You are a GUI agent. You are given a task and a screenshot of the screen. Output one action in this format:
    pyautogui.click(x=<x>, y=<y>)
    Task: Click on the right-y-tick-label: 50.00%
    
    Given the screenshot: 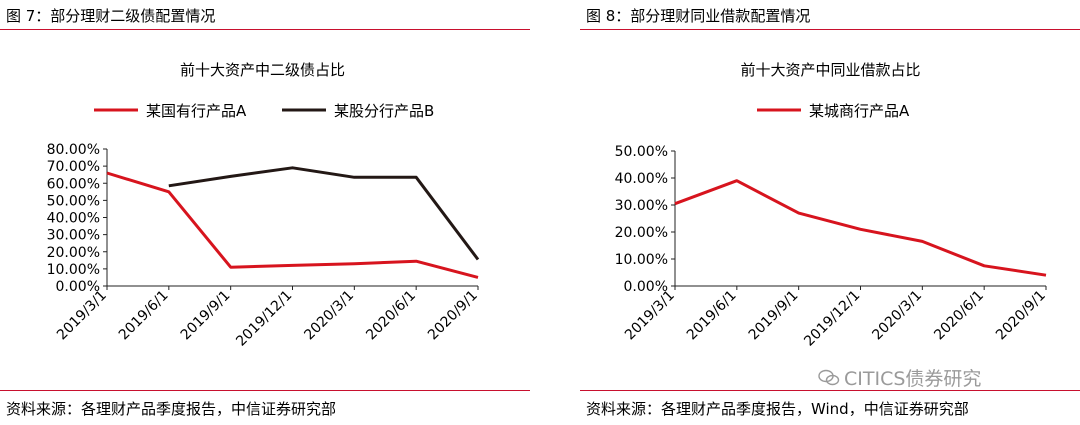 What is the action you would take?
    pyautogui.click(x=641, y=152)
    